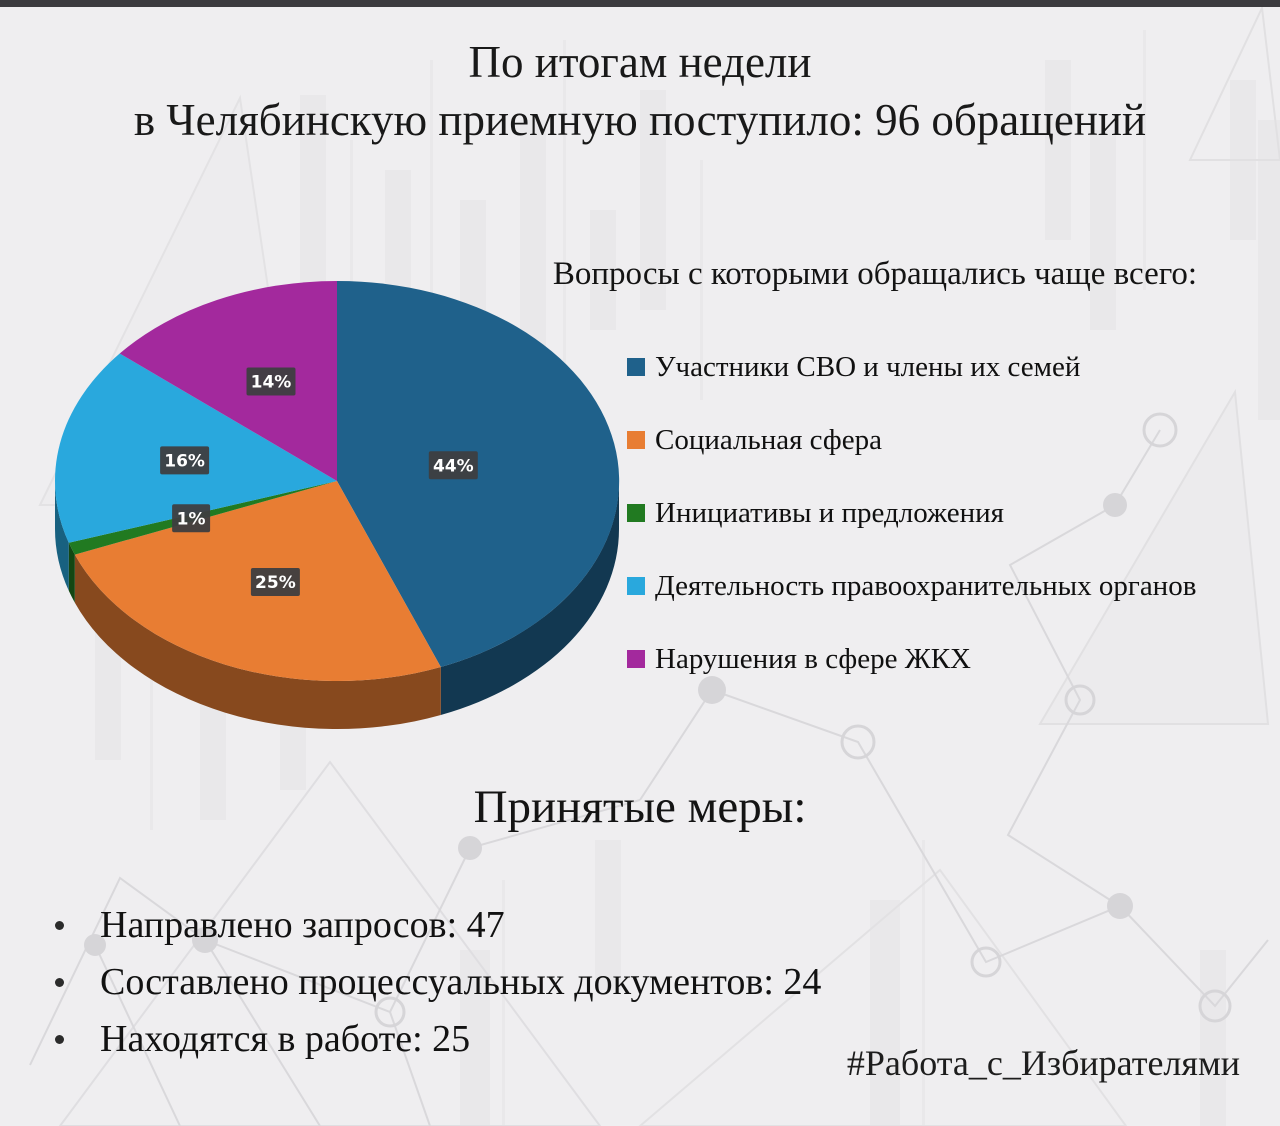 This screenshot has width=1280, height=1126. I want to click on legend-item: Участники СВО и члены их семей, so click(911, 367).